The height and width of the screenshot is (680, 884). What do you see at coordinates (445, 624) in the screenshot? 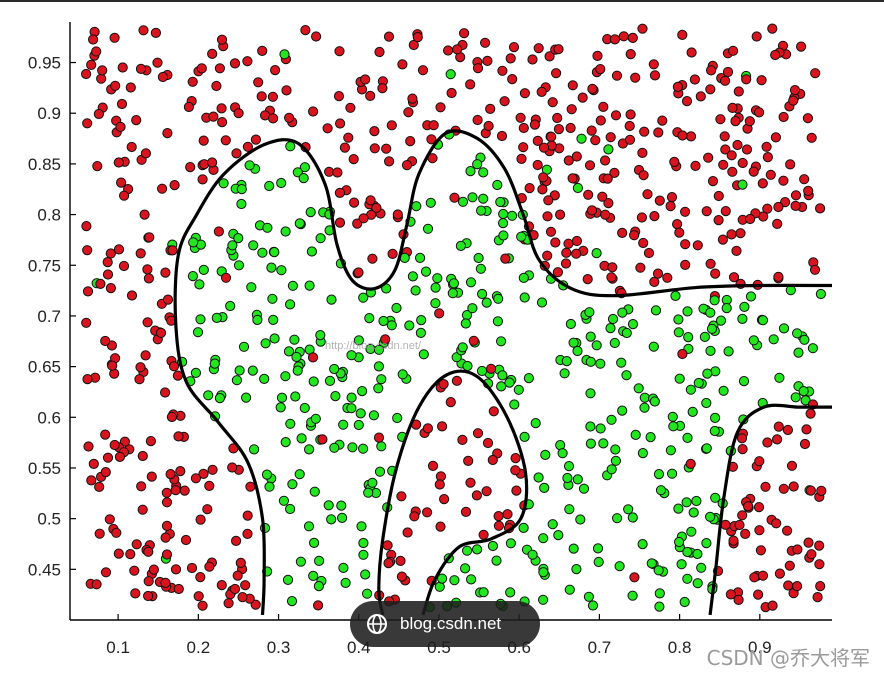
I see `url-badge: blog.csdn.net` at bounding box center [445, 624].